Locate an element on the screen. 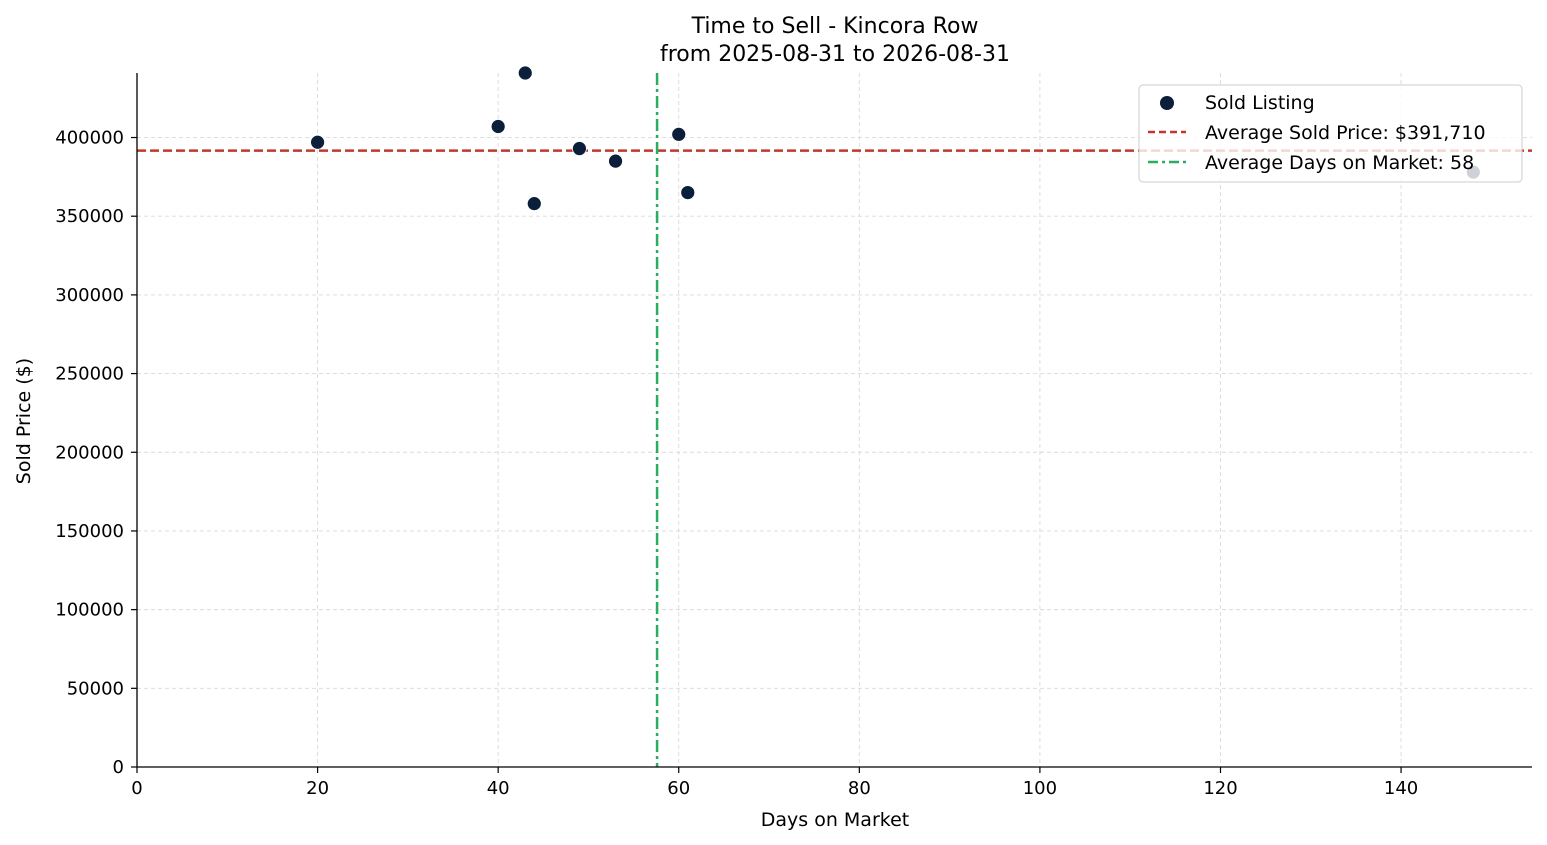 This screenshot has height=845, width=1547. x-tick-label: 40 is located at coordinates (498, 788).